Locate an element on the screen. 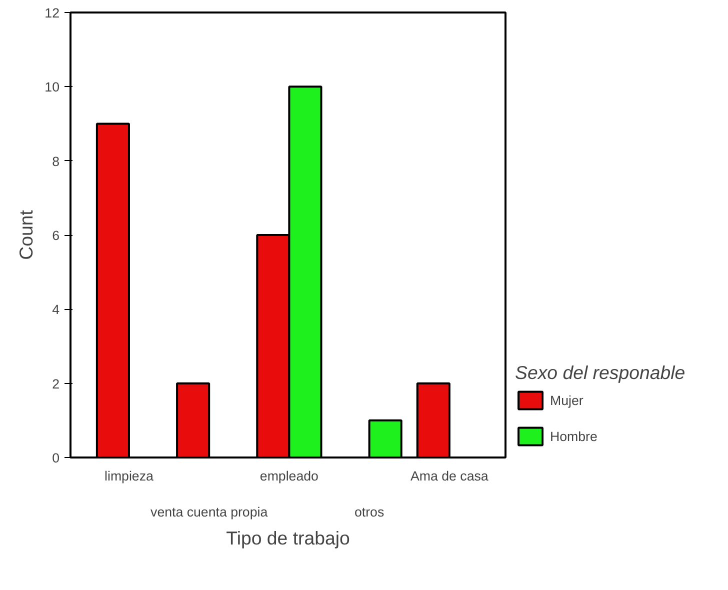  legend-label: Hombre is located at coordinates (574, 436).